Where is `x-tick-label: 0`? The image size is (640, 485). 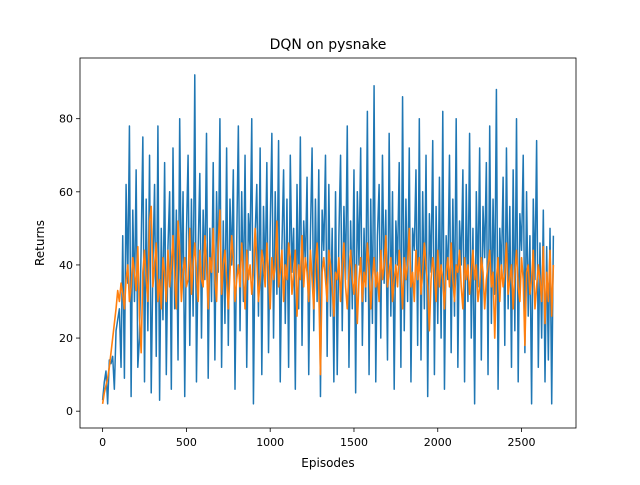
x-tick-label: 0 is located at coordinates (102, 442).